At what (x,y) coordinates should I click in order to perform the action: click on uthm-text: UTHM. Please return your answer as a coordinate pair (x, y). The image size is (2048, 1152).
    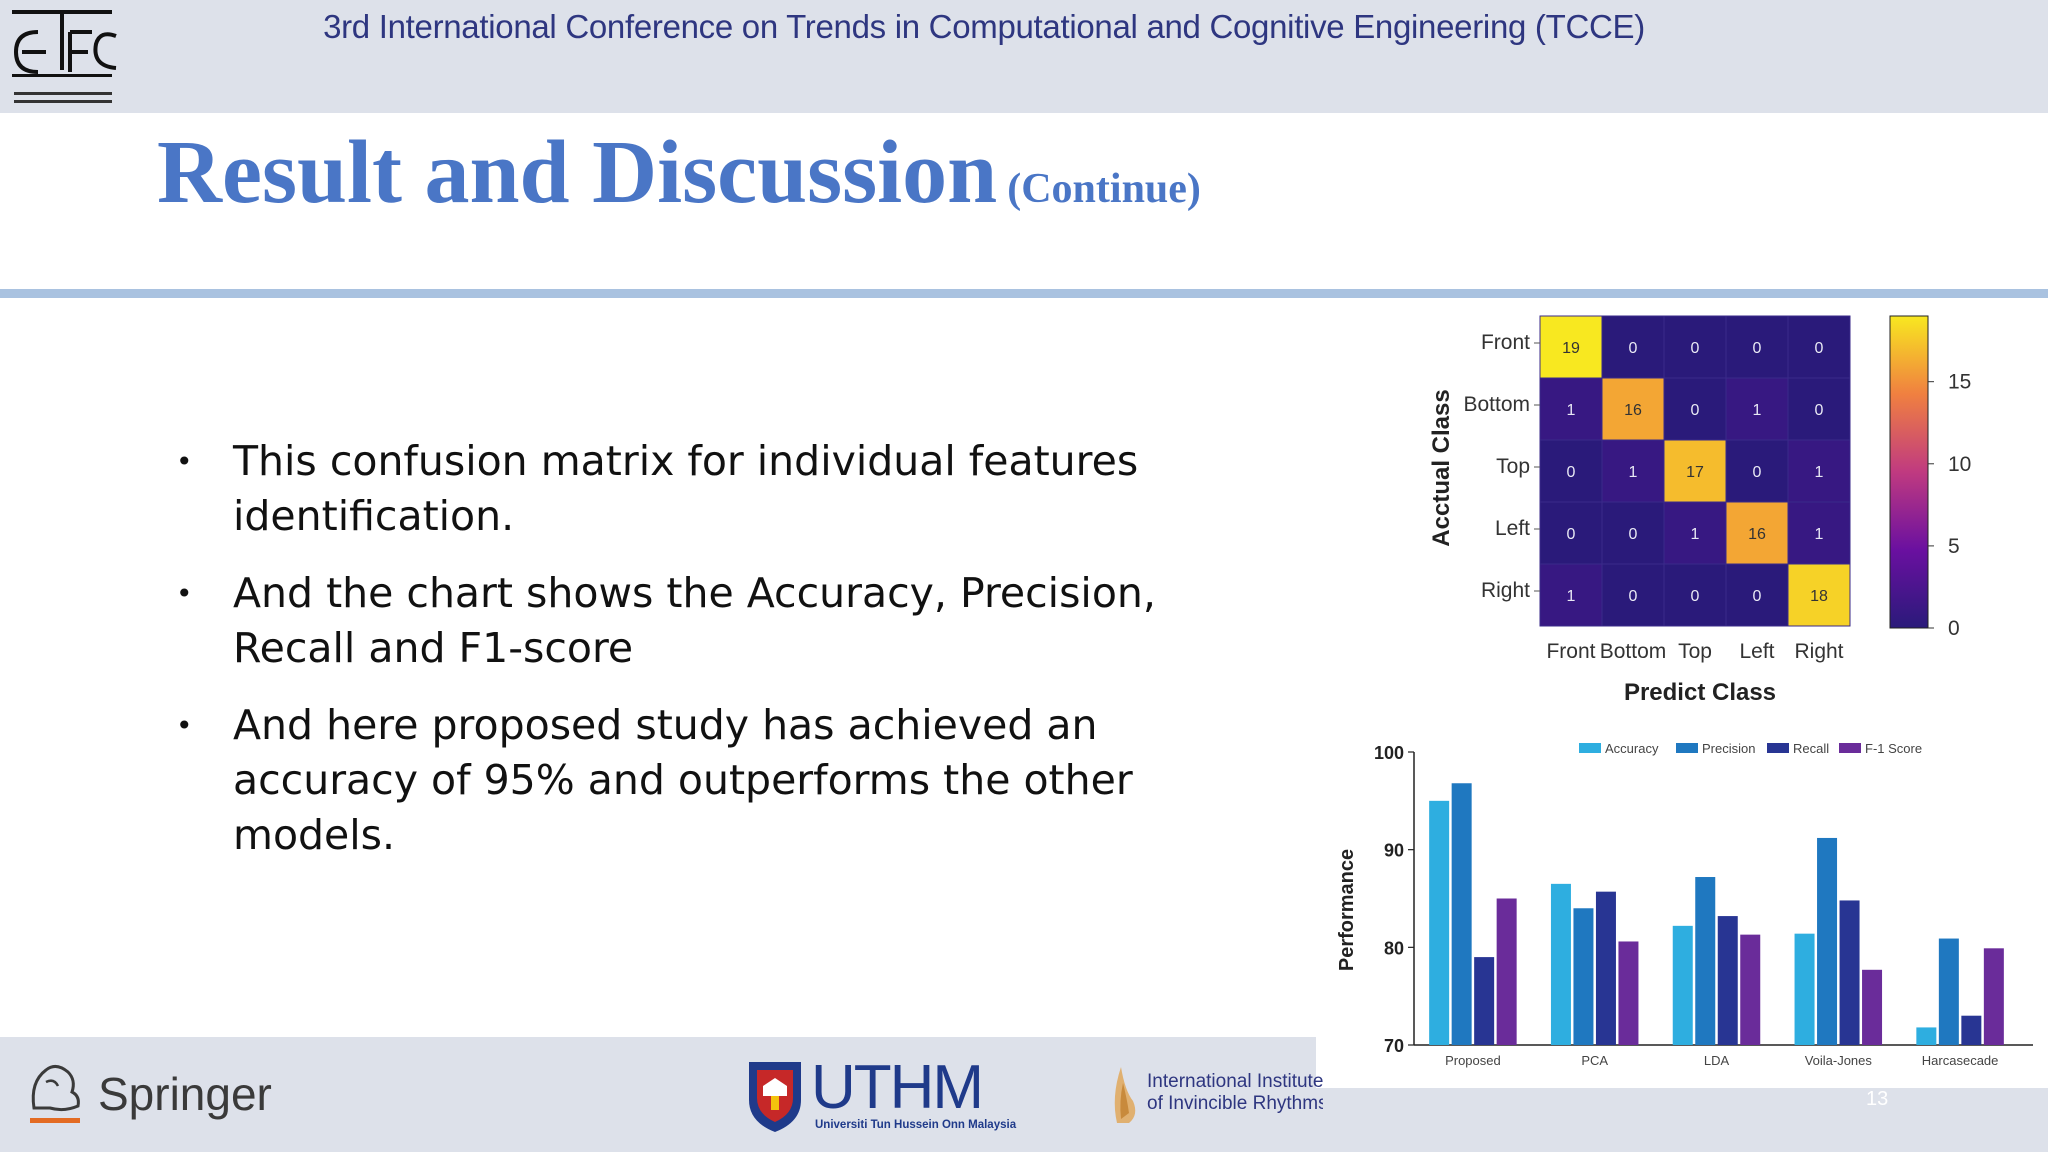
    Looking at the image, I should click on (896, 1087).